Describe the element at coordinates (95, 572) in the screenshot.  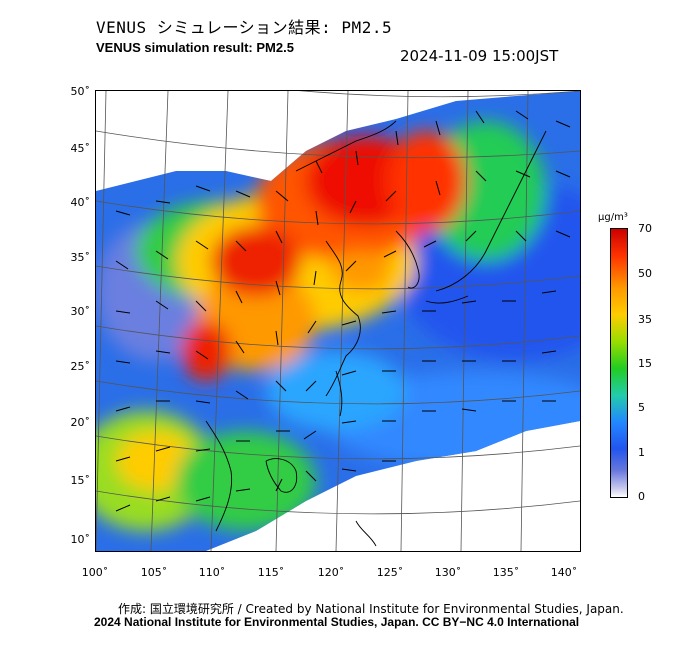
I see `lon-tick-100: 100˚` at that location.